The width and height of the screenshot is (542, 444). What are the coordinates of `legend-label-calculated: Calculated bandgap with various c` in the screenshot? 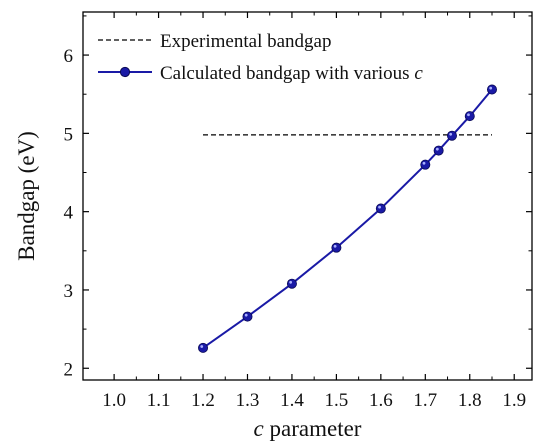 It's located at (291, 73).